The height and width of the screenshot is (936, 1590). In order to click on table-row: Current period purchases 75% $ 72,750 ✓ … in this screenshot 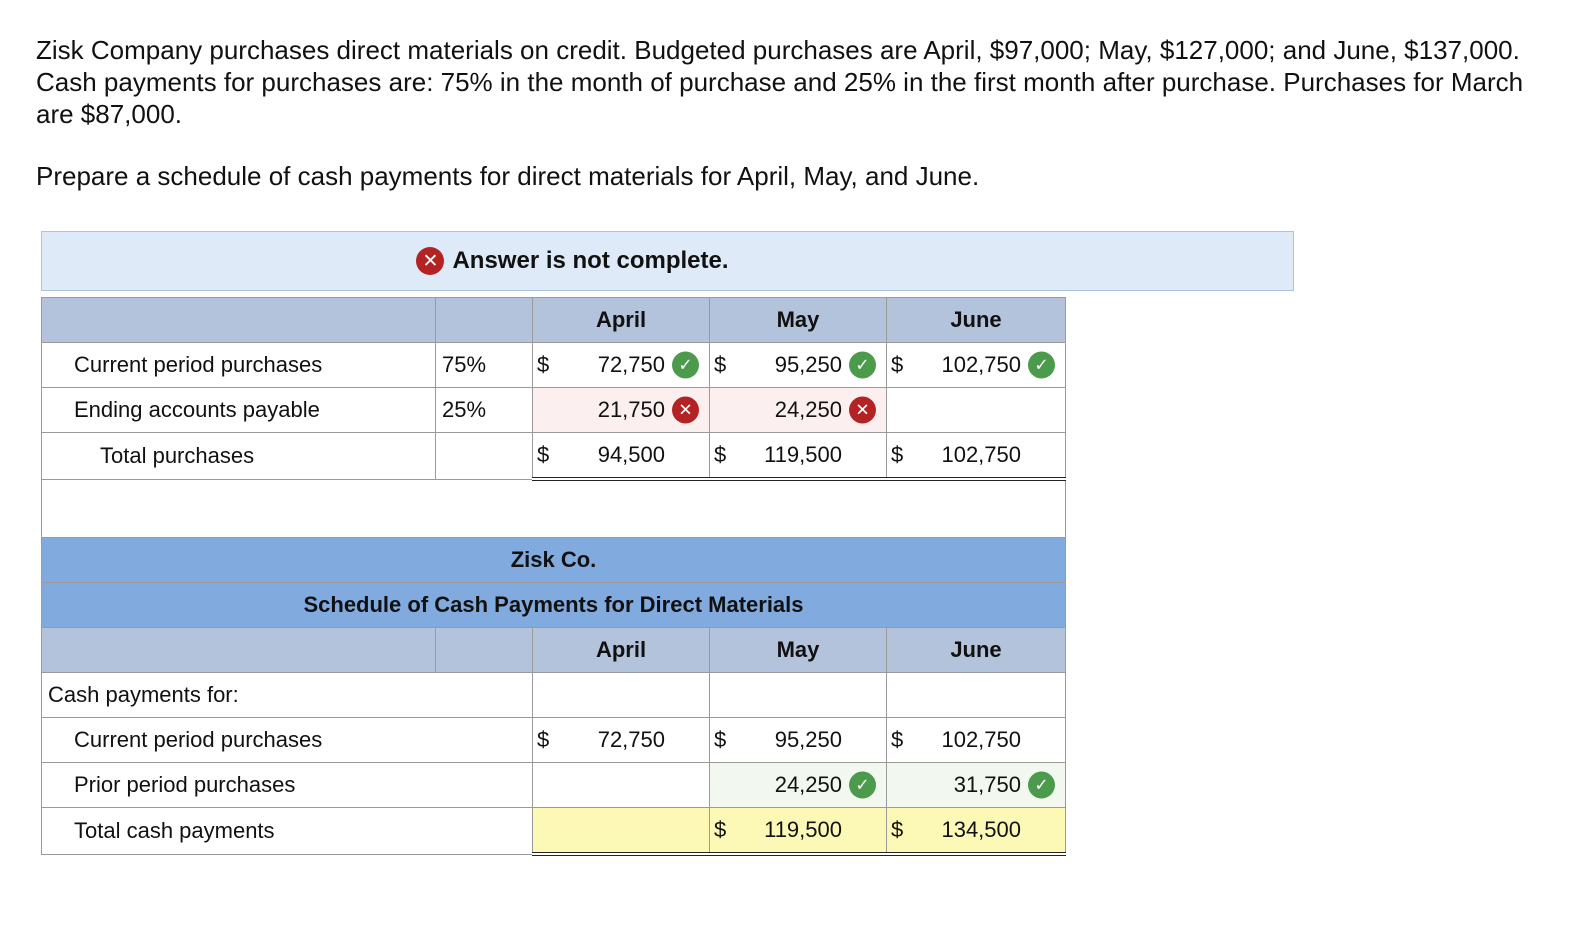, I will do `click(553, 365)`.